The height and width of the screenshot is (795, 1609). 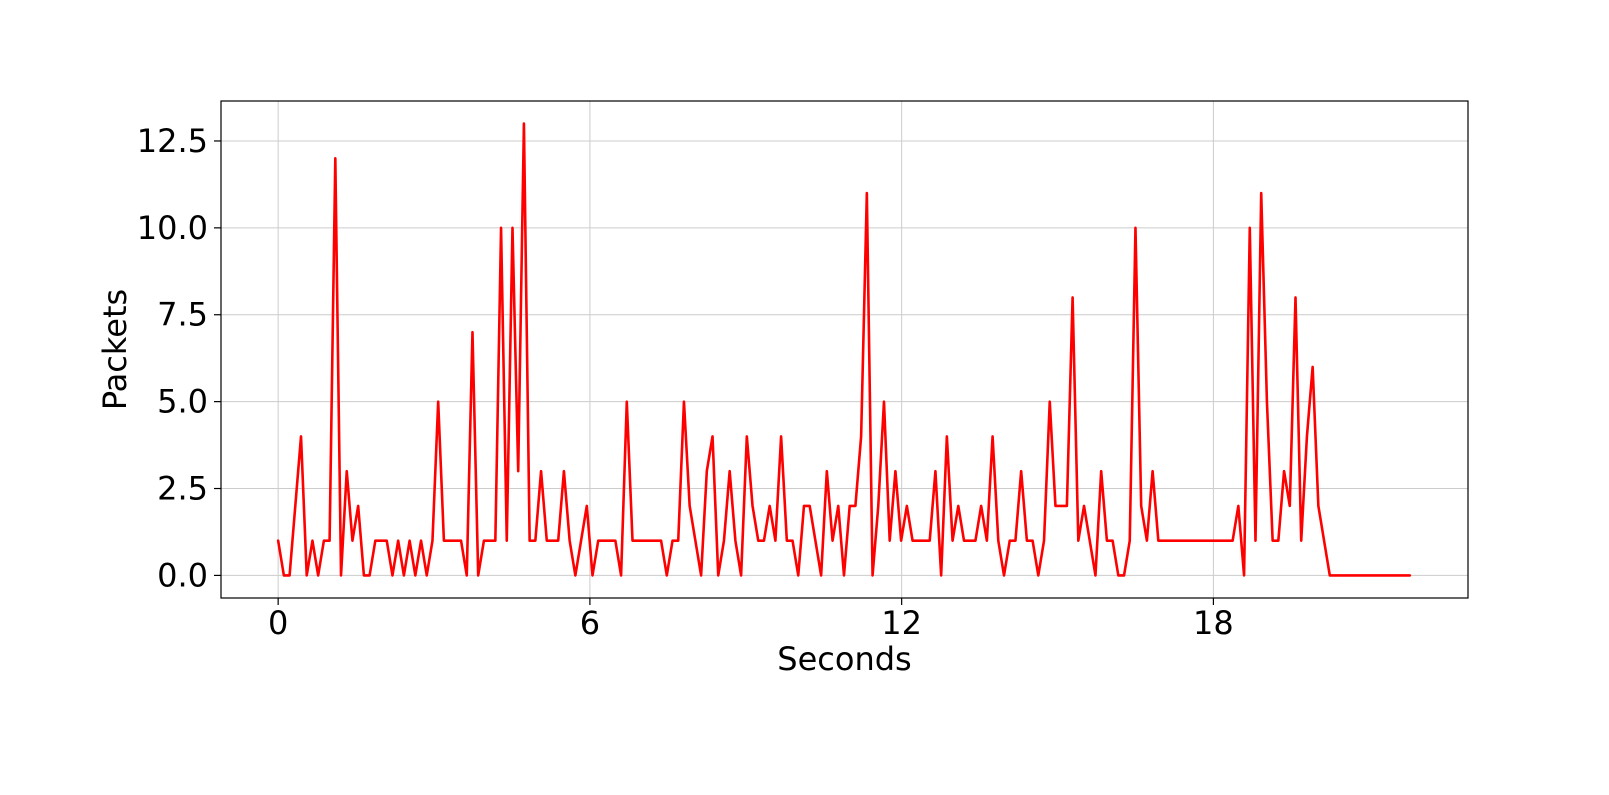 What do you see at coordinates (179, 358) in the screenshot?
I see `y-axis-ticks: 0.0 2.5 5.0 7.5 10.0 12.5` at bounding box center [179, 358].